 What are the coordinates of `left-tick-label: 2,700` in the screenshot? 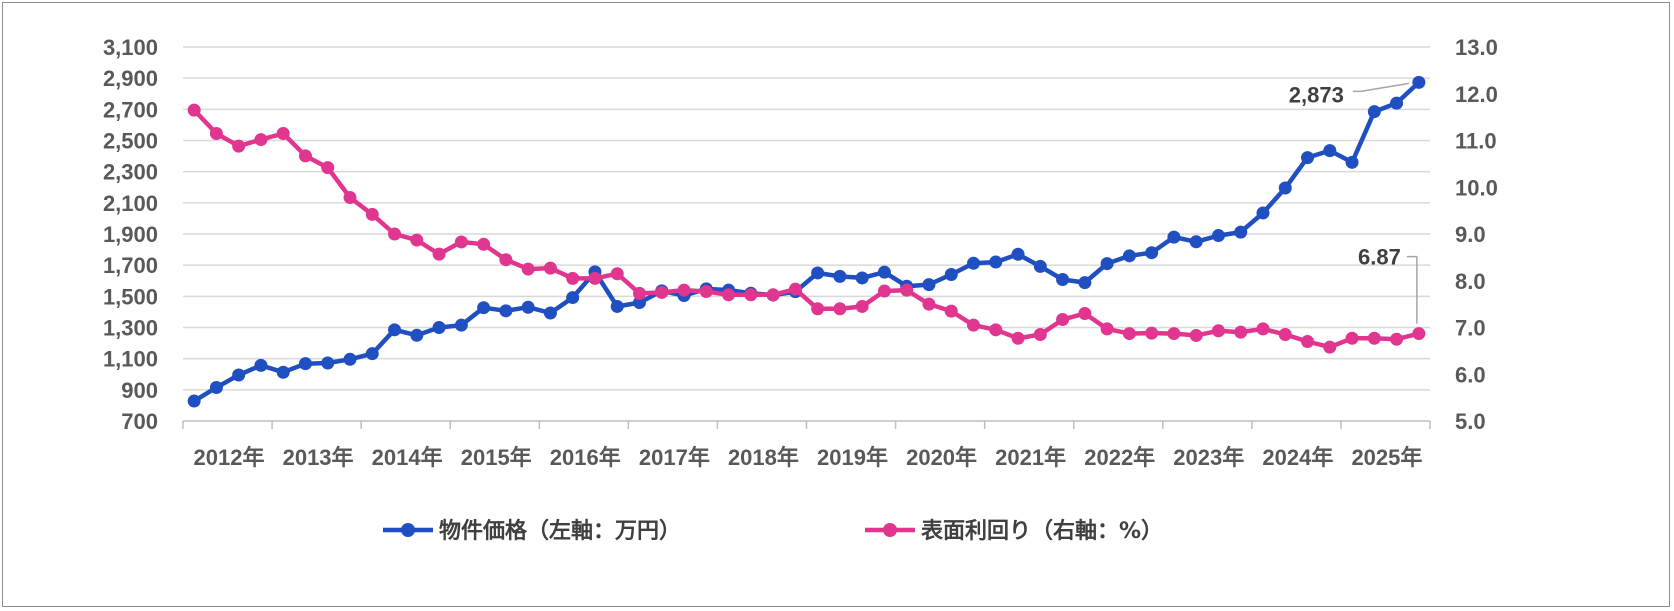 It's located at (130, 109).